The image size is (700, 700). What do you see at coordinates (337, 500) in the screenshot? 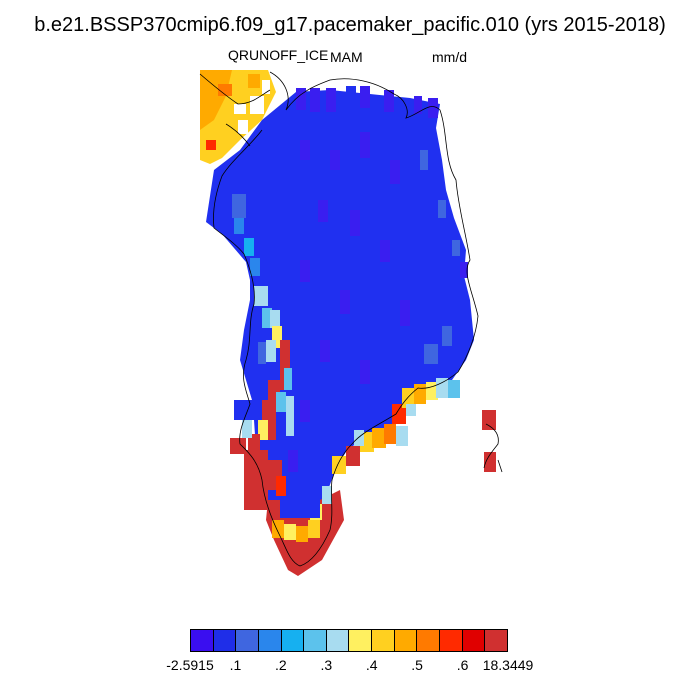
I see `south-tip` at bounding box center [337, 500].